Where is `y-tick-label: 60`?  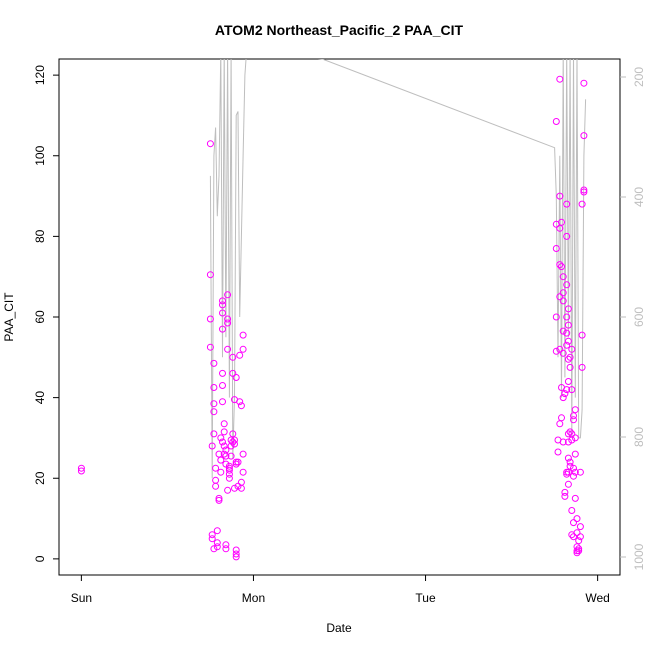
y-tick-label: 60 is located at coordinates (40, 317).